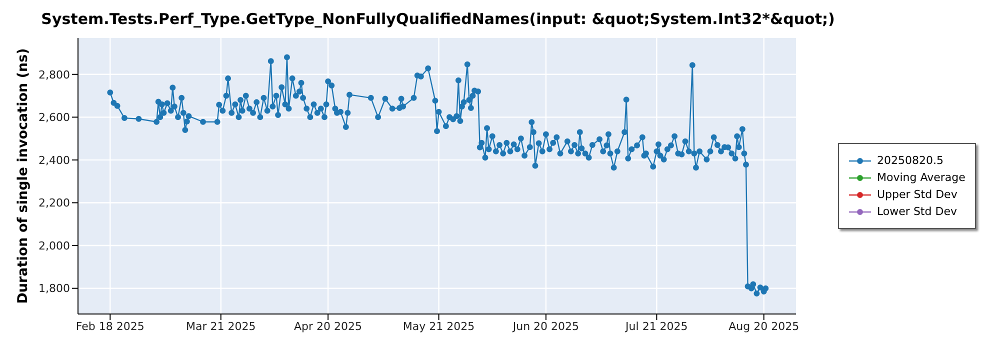 This screenshot has width=1000, height=350. What do you see at coordinates (221, 326) in the screenshot?
I see `x-tick-label: Mar 21 2025` at bounding box center [221, 326].